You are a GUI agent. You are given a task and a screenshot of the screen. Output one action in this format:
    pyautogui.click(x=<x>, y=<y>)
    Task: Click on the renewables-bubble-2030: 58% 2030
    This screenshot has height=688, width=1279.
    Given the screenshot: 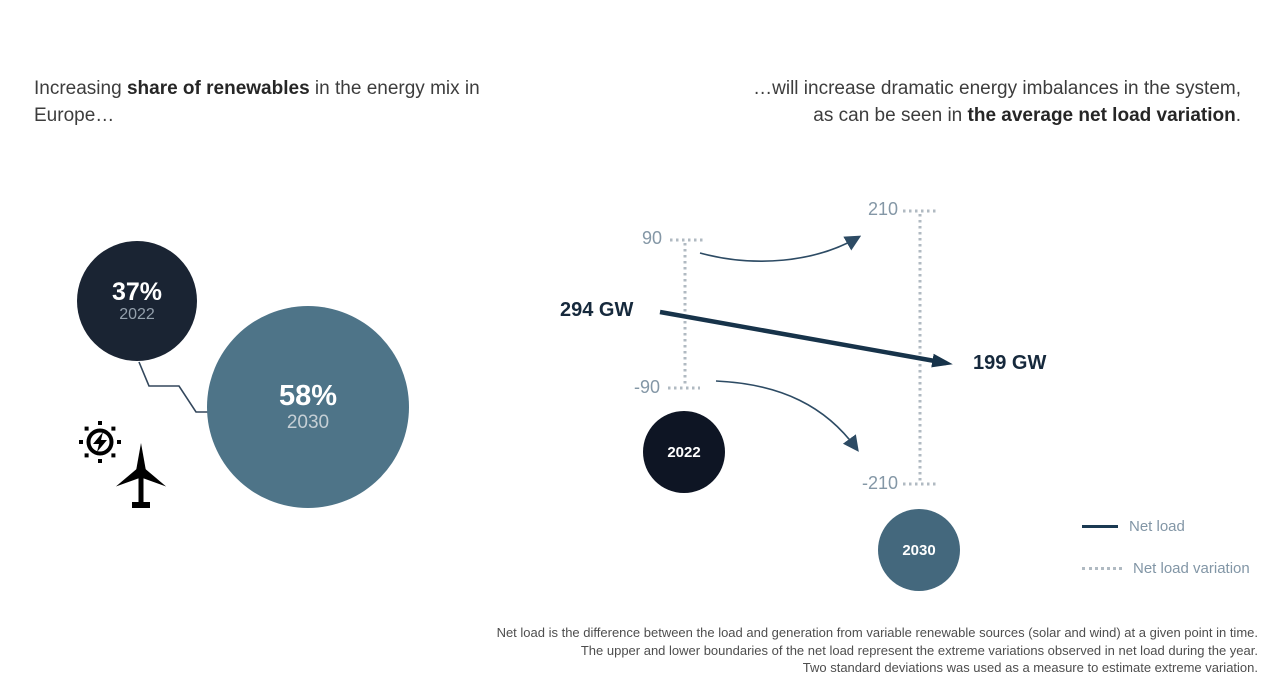 What is the action you would take?
    pyautogui.click(x=308, y=407)
    